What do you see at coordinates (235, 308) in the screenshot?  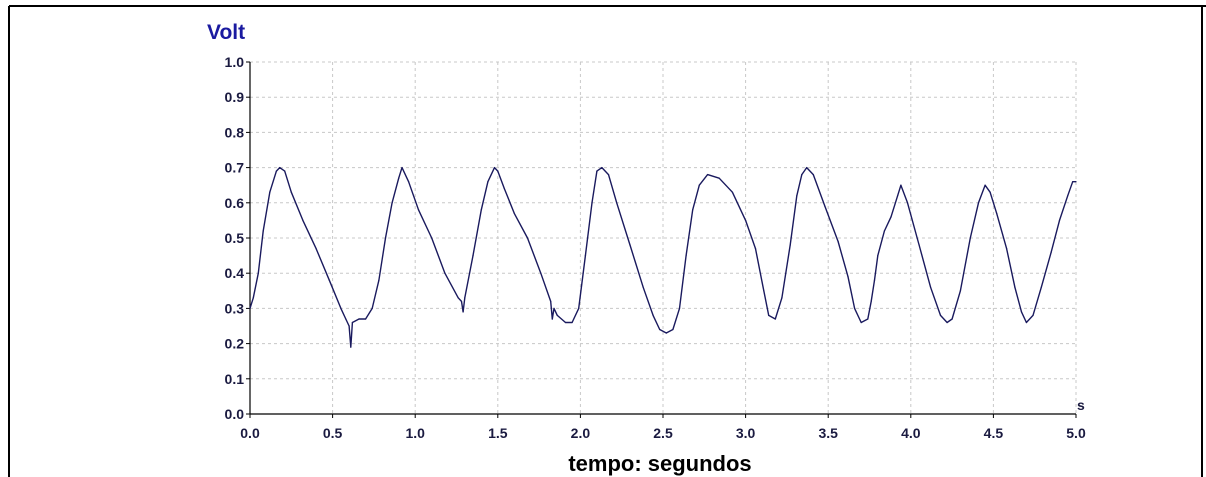 I see `y-tick-label: 0.3` at bounding box center [235, 308].